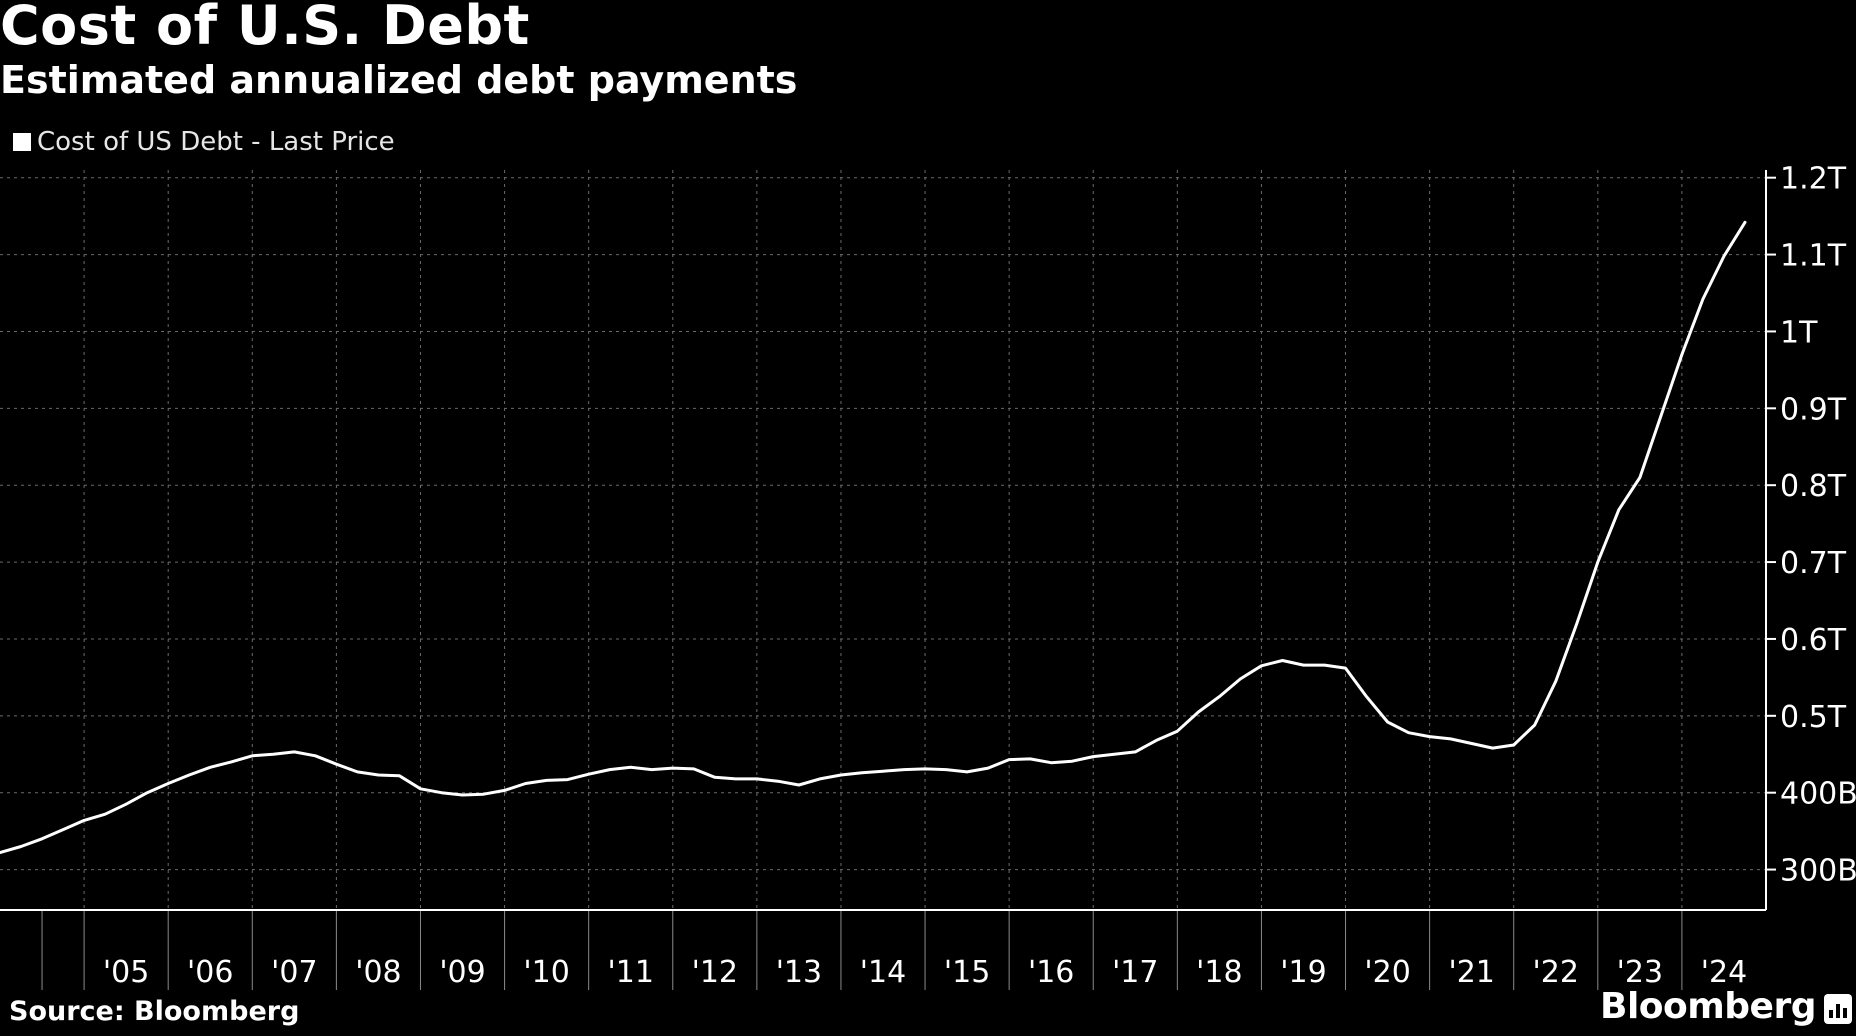 This screenshot has width=1856, height=1036. Describe the element at coordinates (1640, 972) in the screenshot. I see `x-tick-label: '23` at that location.